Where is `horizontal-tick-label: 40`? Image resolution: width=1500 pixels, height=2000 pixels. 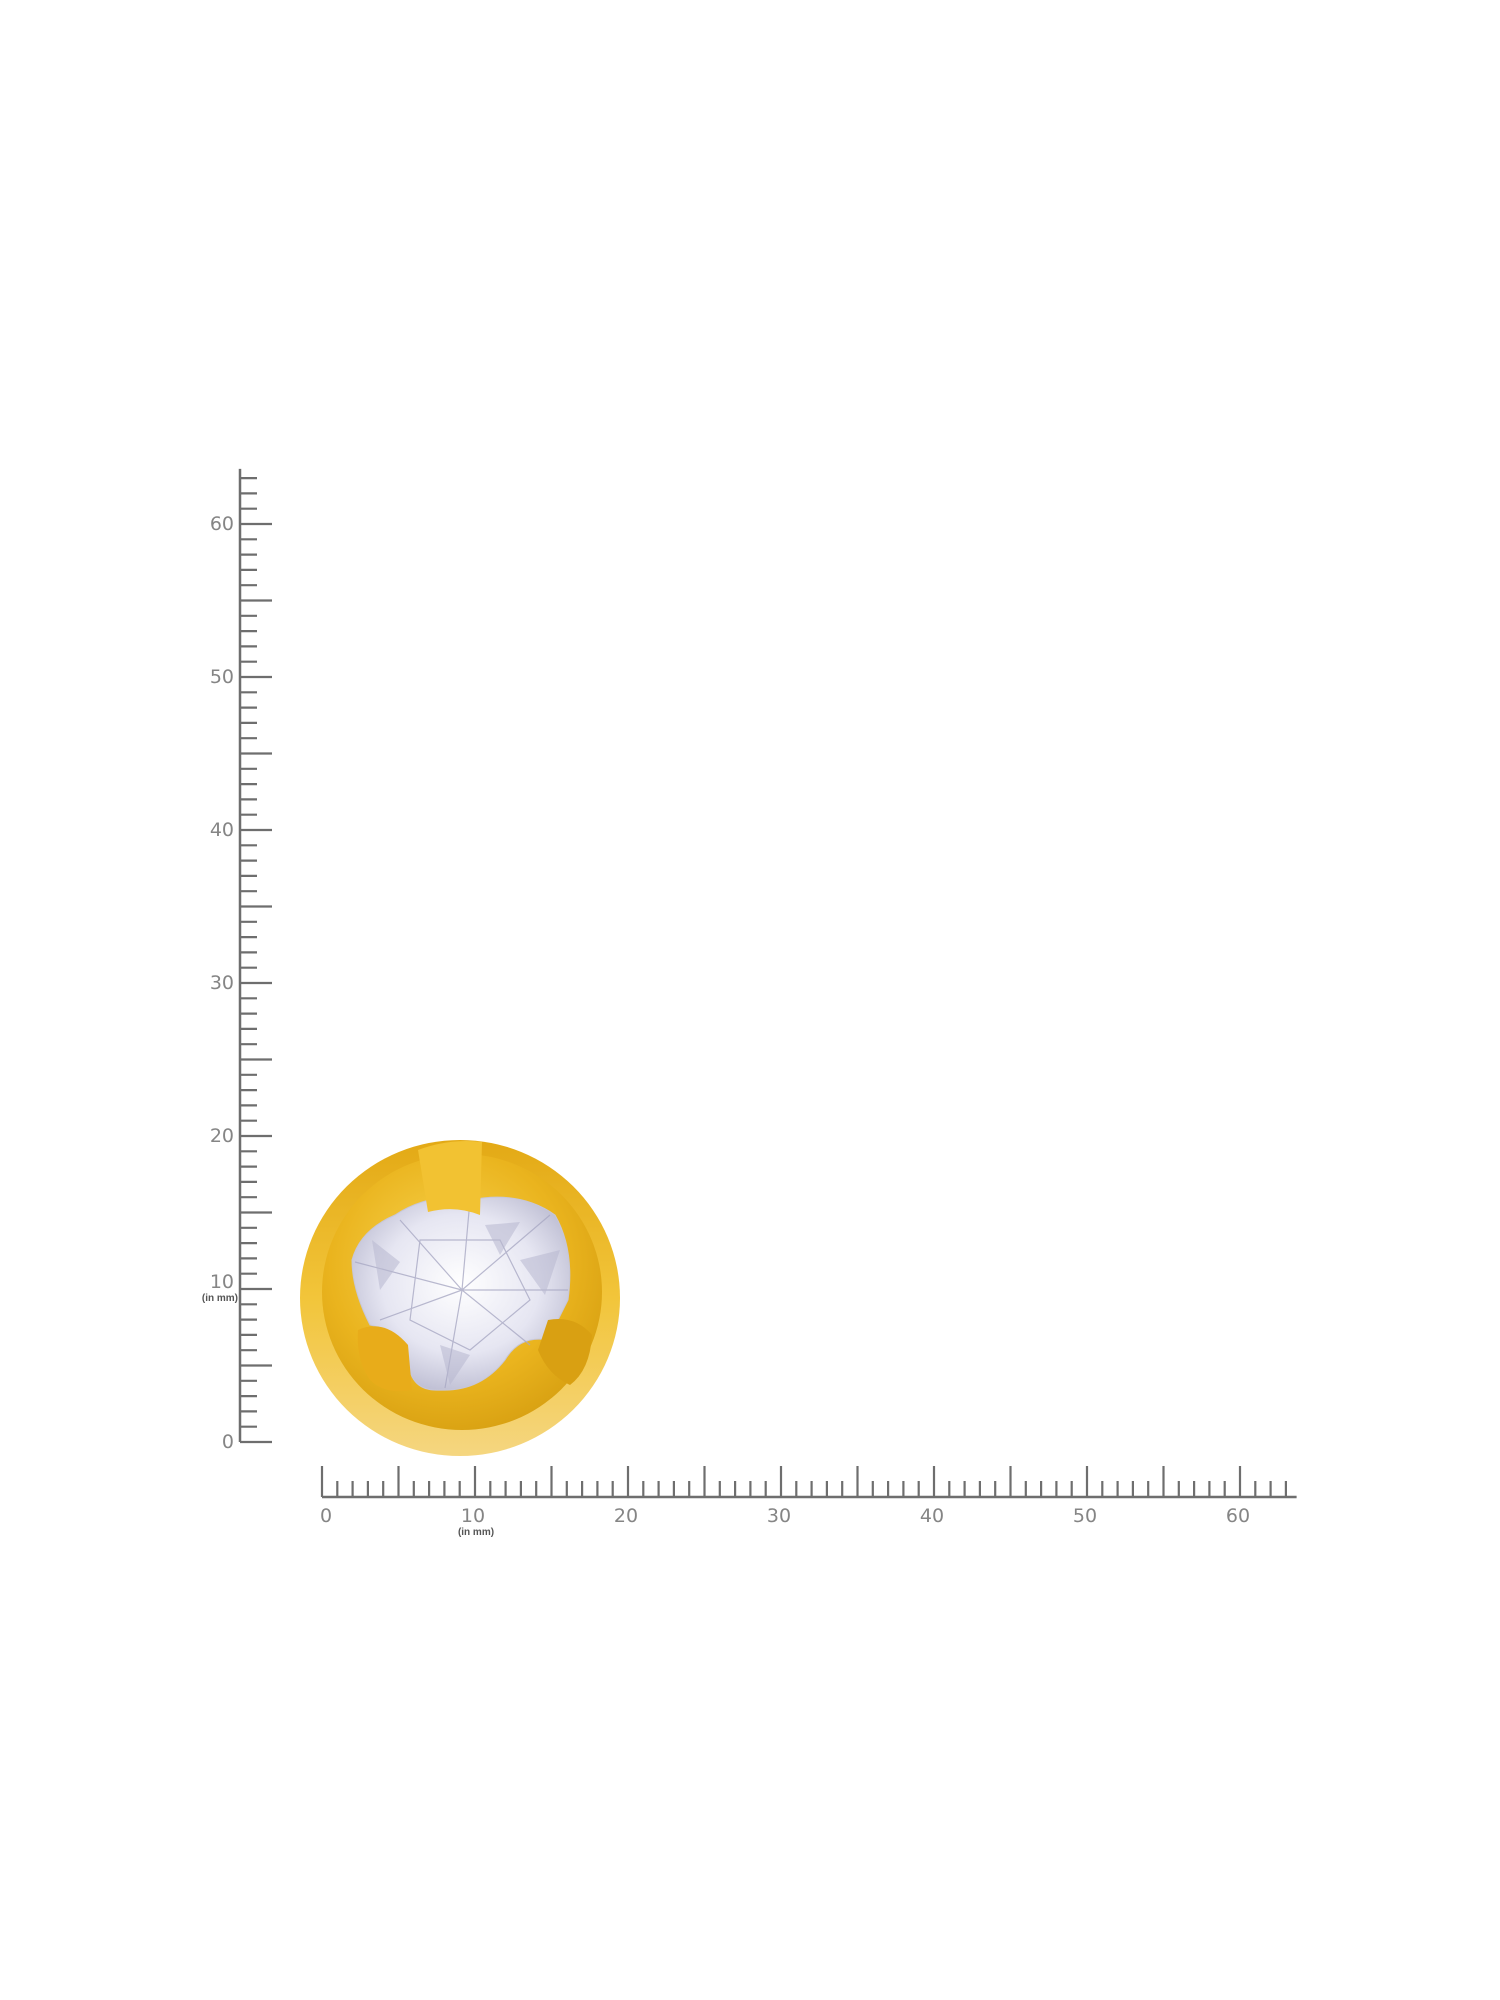
horizontal-tick-label: 40 is located at coordinates (932, 1516).